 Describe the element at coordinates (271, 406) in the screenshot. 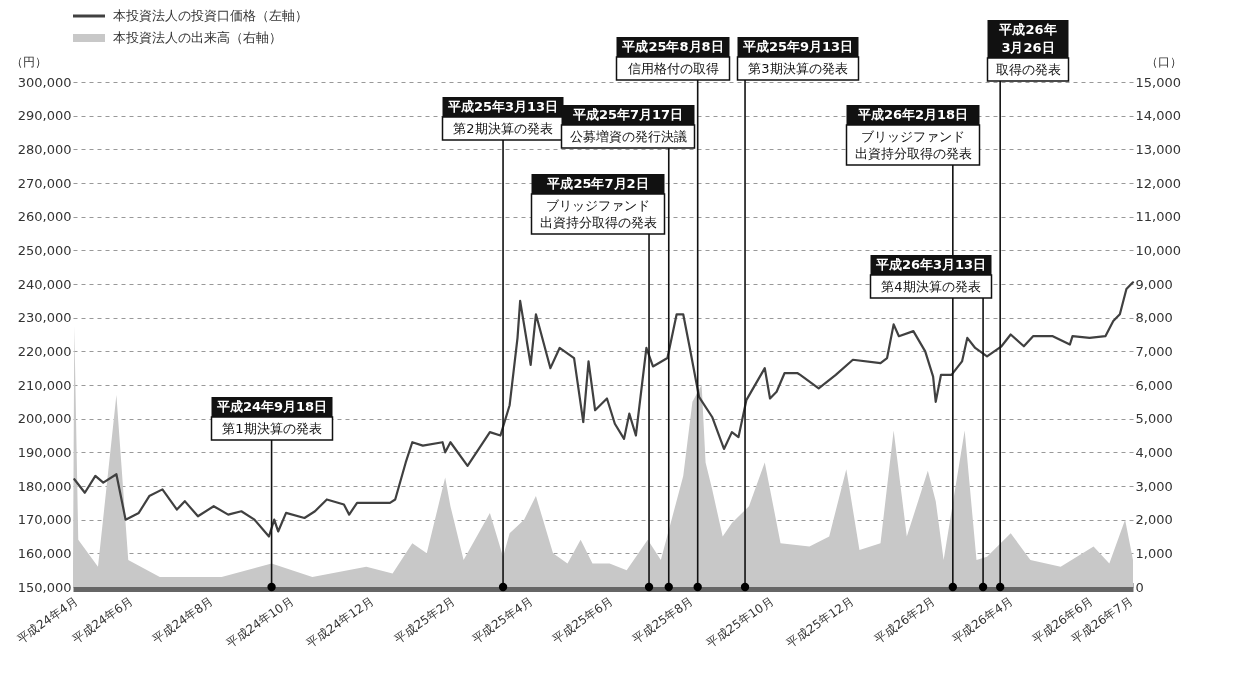

I see `annotation: 平成24年9月18日` at that location.